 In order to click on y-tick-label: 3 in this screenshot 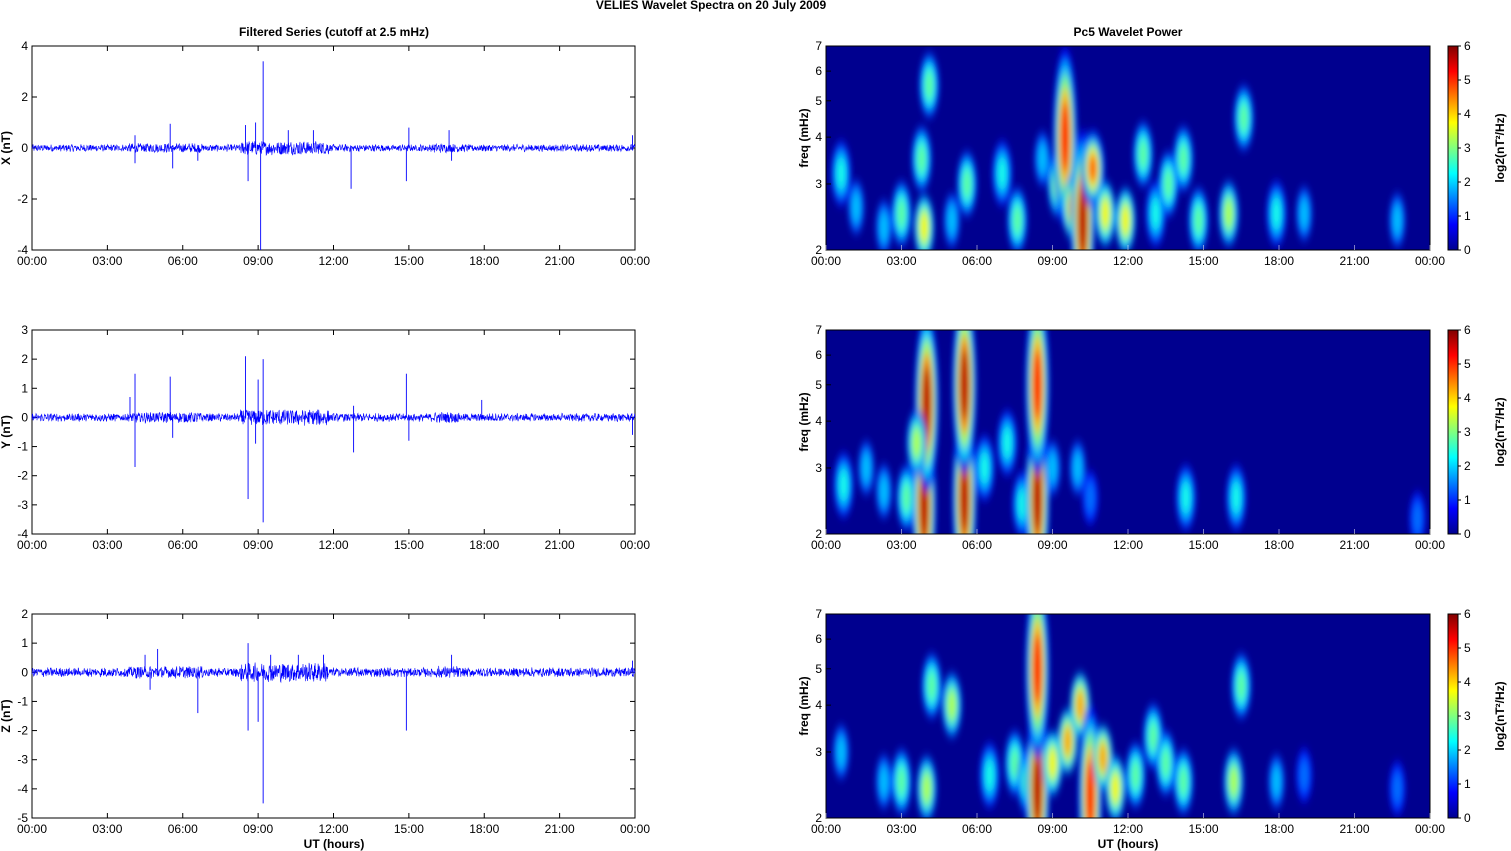, I will do `click(24, 330)`.